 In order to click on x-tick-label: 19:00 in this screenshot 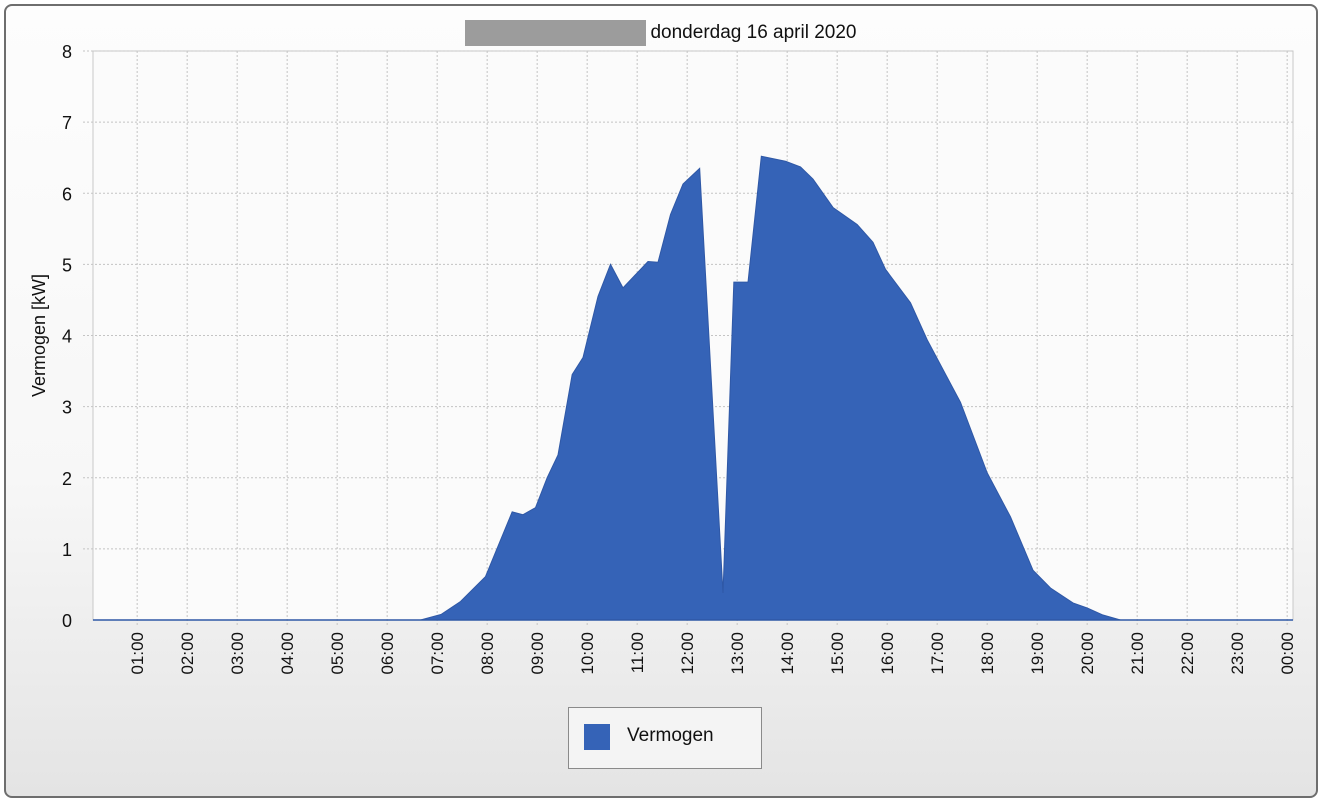, I will do `click(1037, 653)`.